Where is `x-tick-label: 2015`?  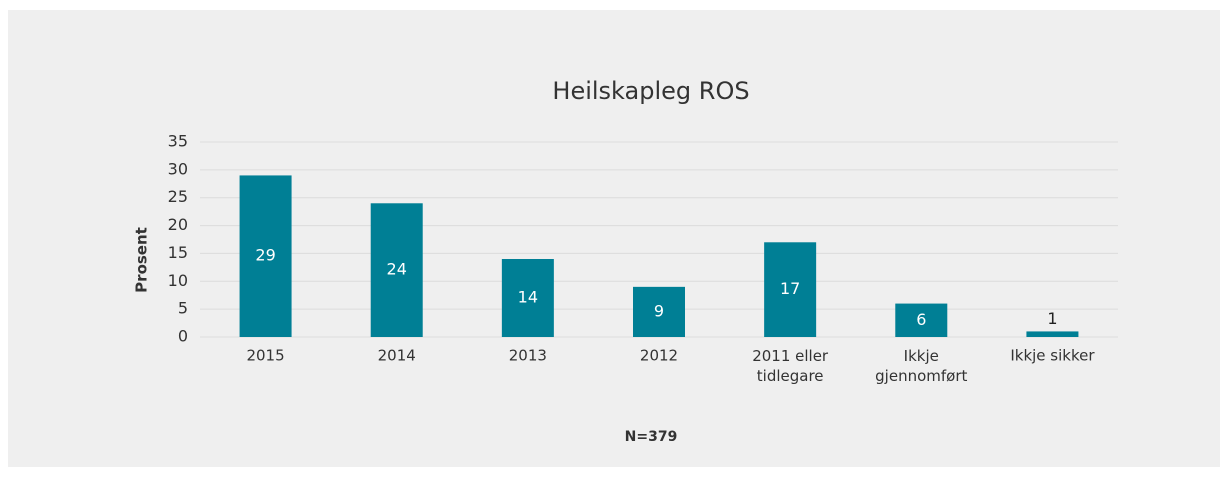
x-tick-label: 2015 is located at coordinates (265, 356).